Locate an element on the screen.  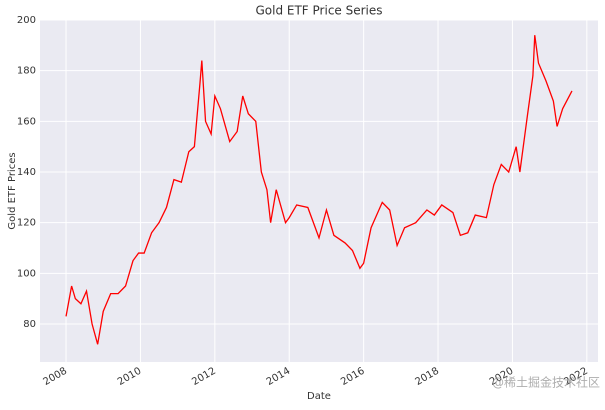
x-tick-label: 2014 is located at coordinates (279, 377).